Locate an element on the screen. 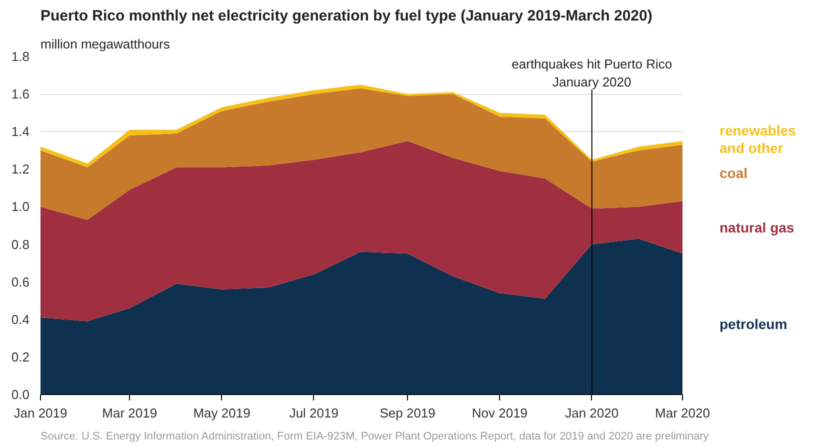 The height and width of the screenshot is (447, 837). x-tick-label: Sep 2019 is located at coordinates (408, 413).